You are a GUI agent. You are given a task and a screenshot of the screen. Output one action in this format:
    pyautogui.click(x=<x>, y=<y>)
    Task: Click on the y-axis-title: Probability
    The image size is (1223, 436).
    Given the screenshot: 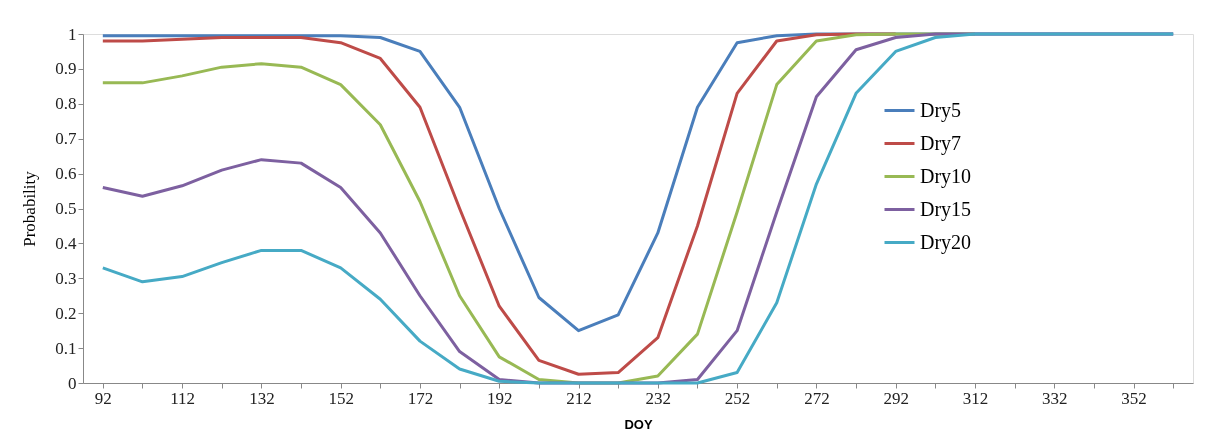 What is the action you would take?
    pyautogui.click(x=30, y=208)
    